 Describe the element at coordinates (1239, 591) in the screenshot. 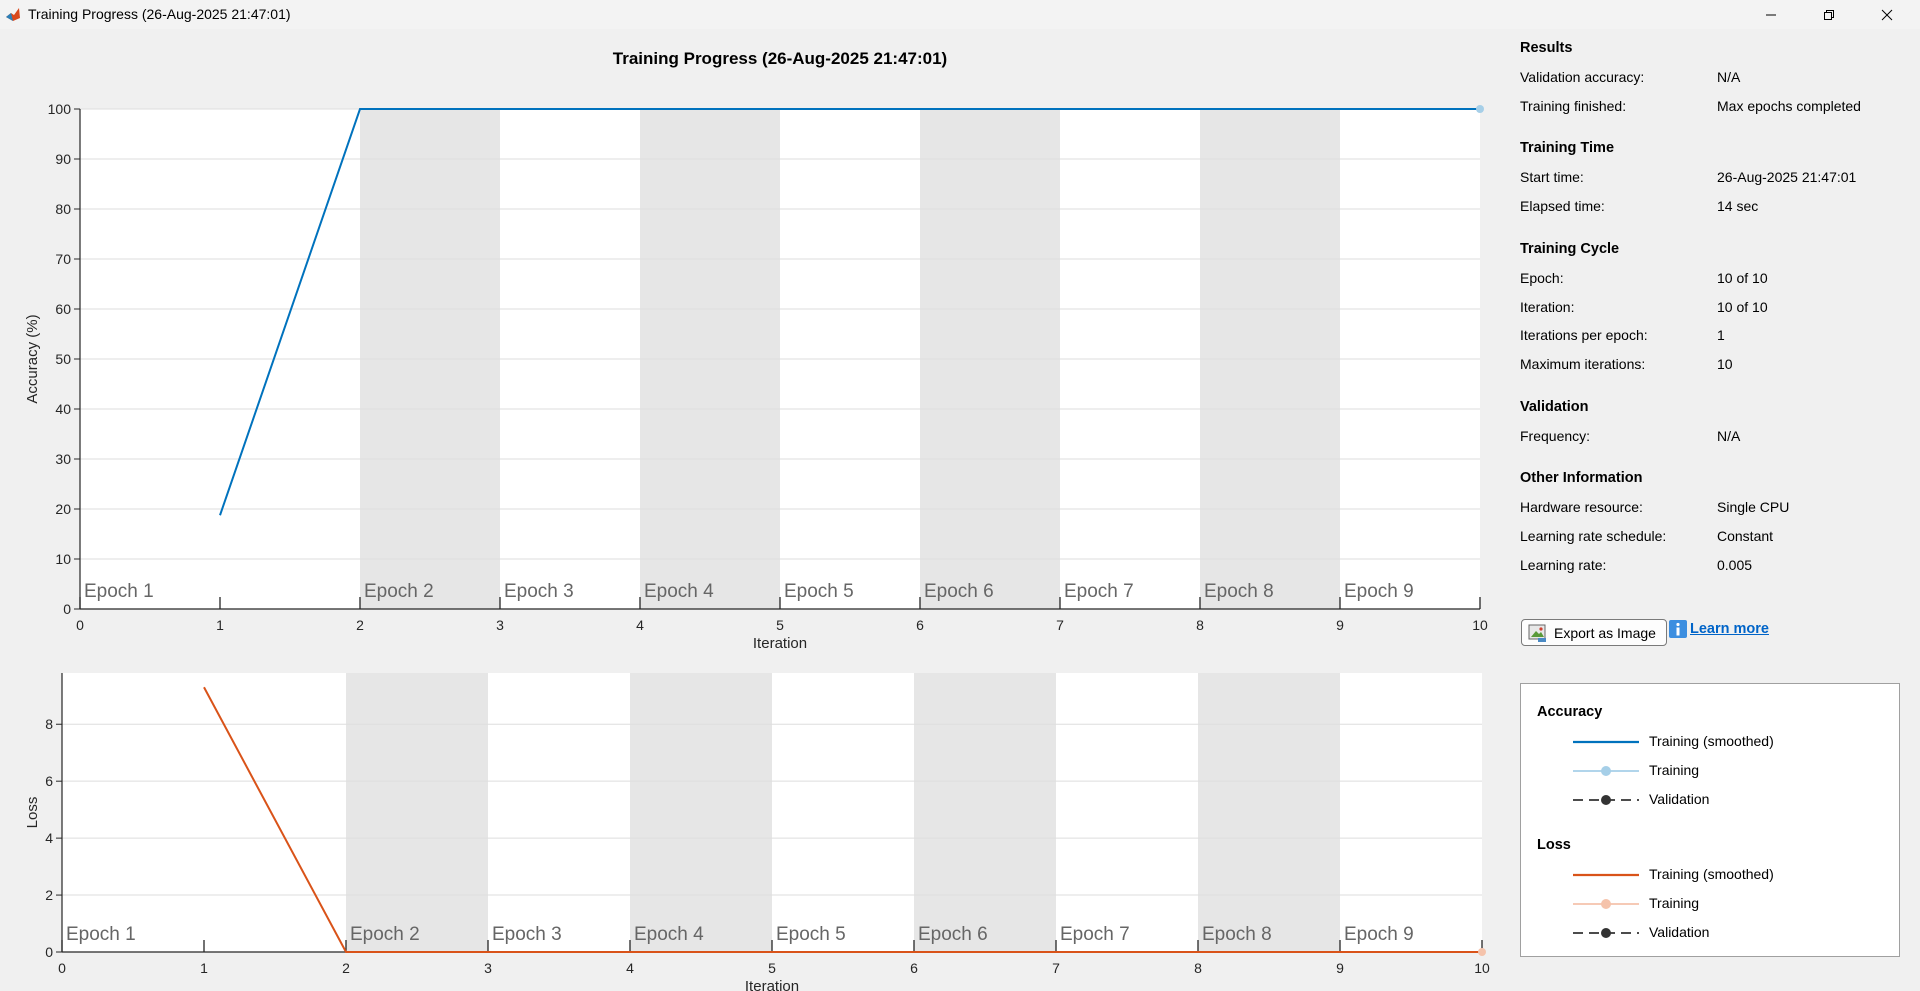

I see `epoch-label: Epoch 8` at that location.